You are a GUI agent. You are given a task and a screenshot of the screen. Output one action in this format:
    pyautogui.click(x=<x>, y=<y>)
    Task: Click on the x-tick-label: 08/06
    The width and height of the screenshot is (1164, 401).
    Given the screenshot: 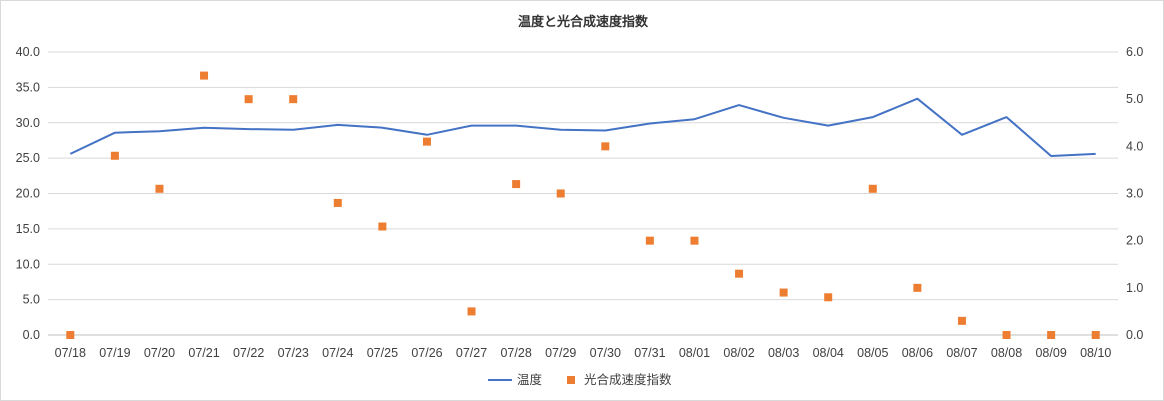 What is the action you would take?
    pyautogui.click(x=917, y=353)
    